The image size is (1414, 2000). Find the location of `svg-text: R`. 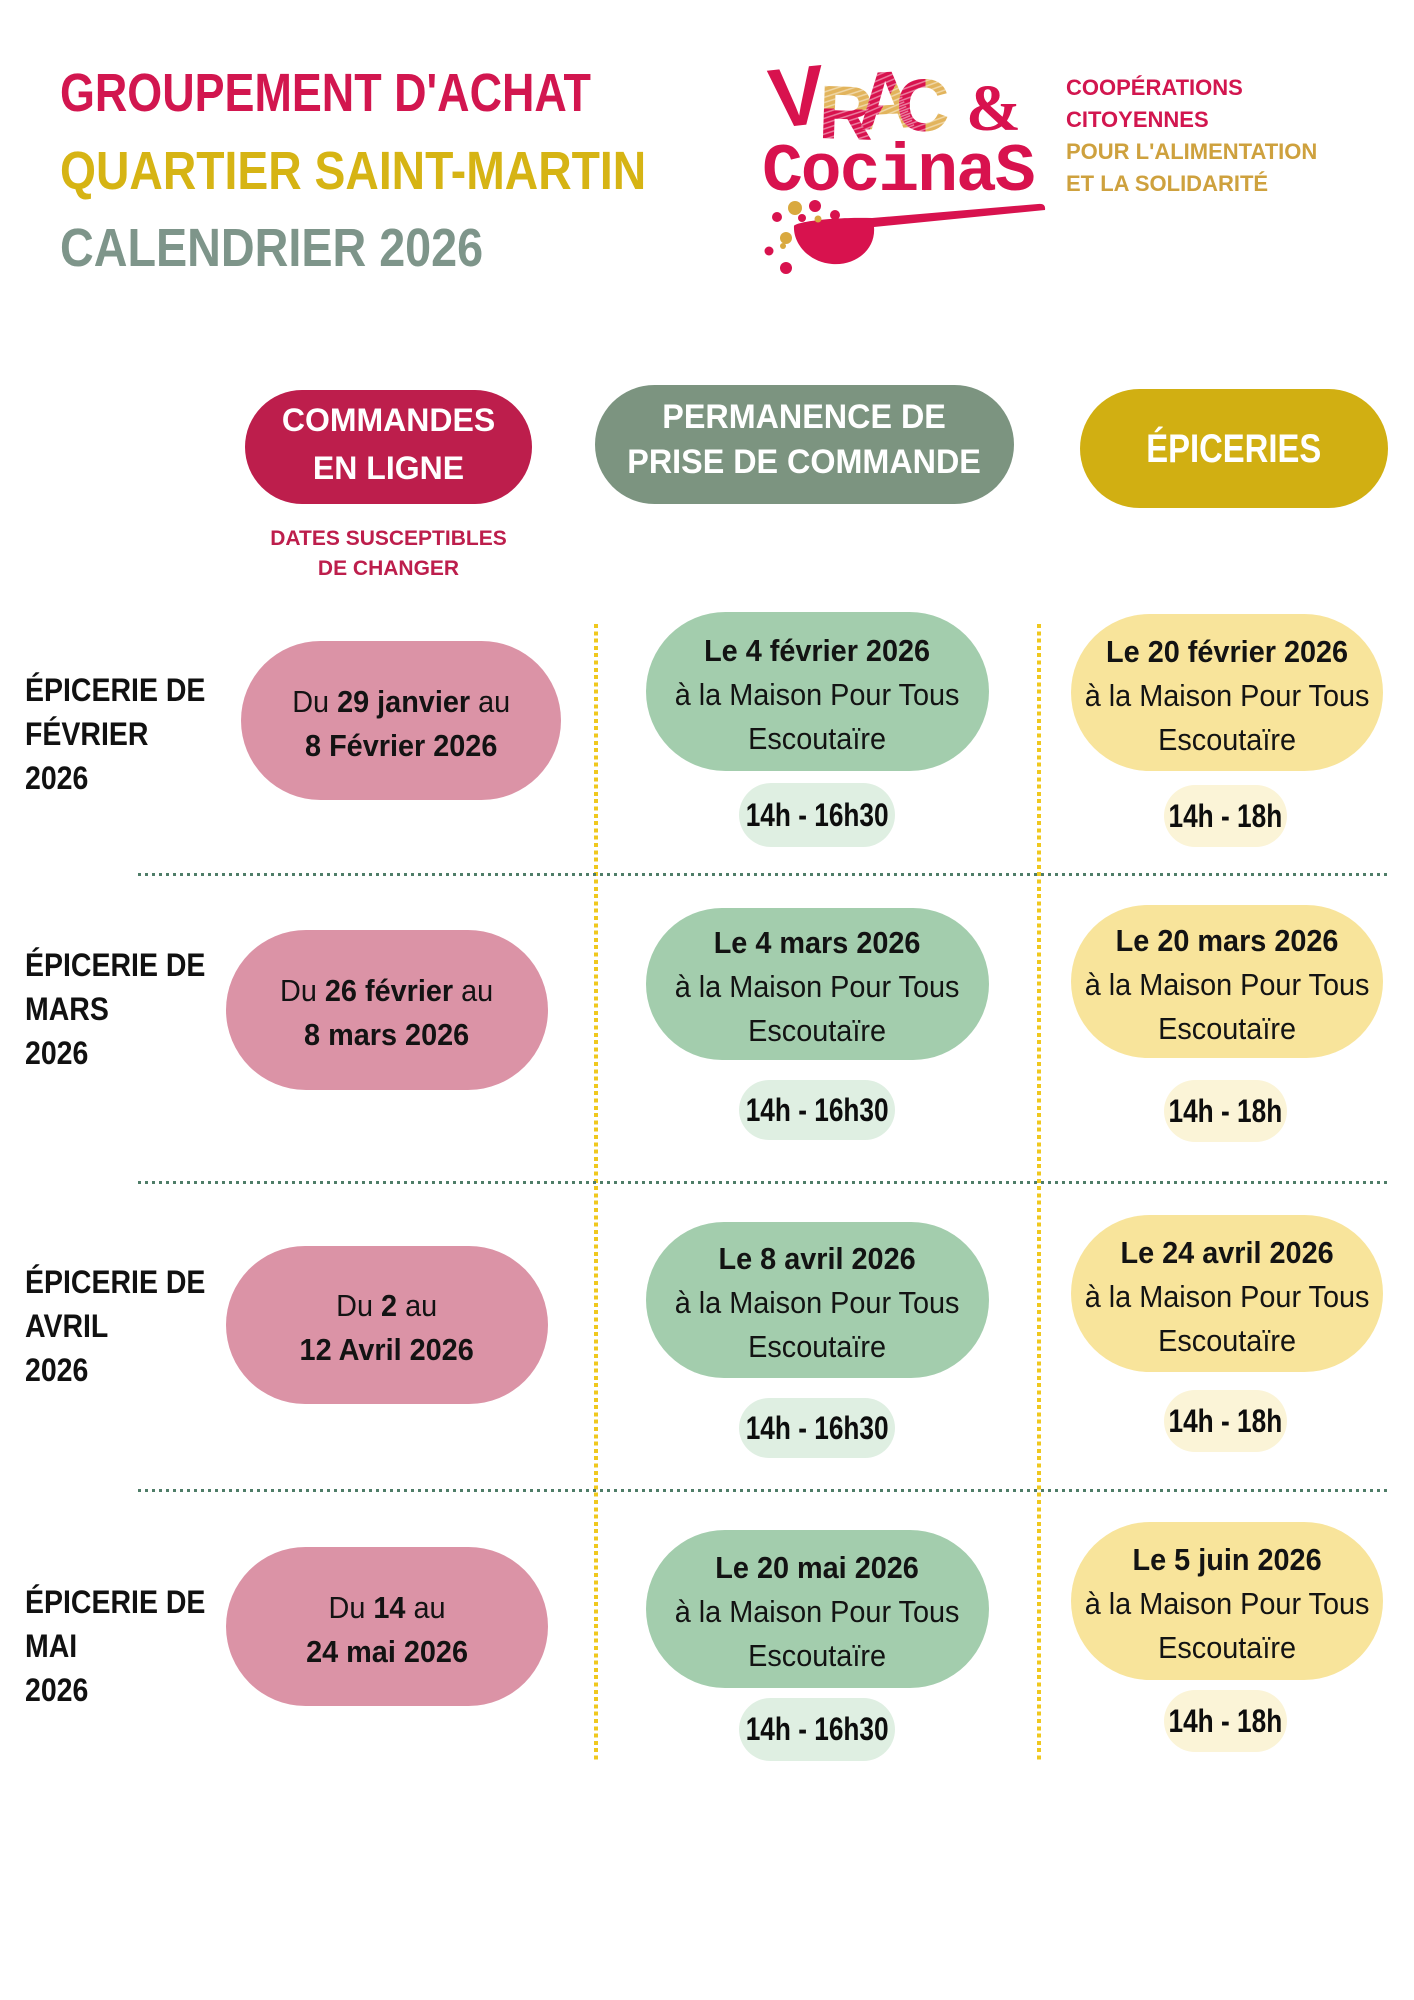

svg-text: R is located at coordinates (846, 113).